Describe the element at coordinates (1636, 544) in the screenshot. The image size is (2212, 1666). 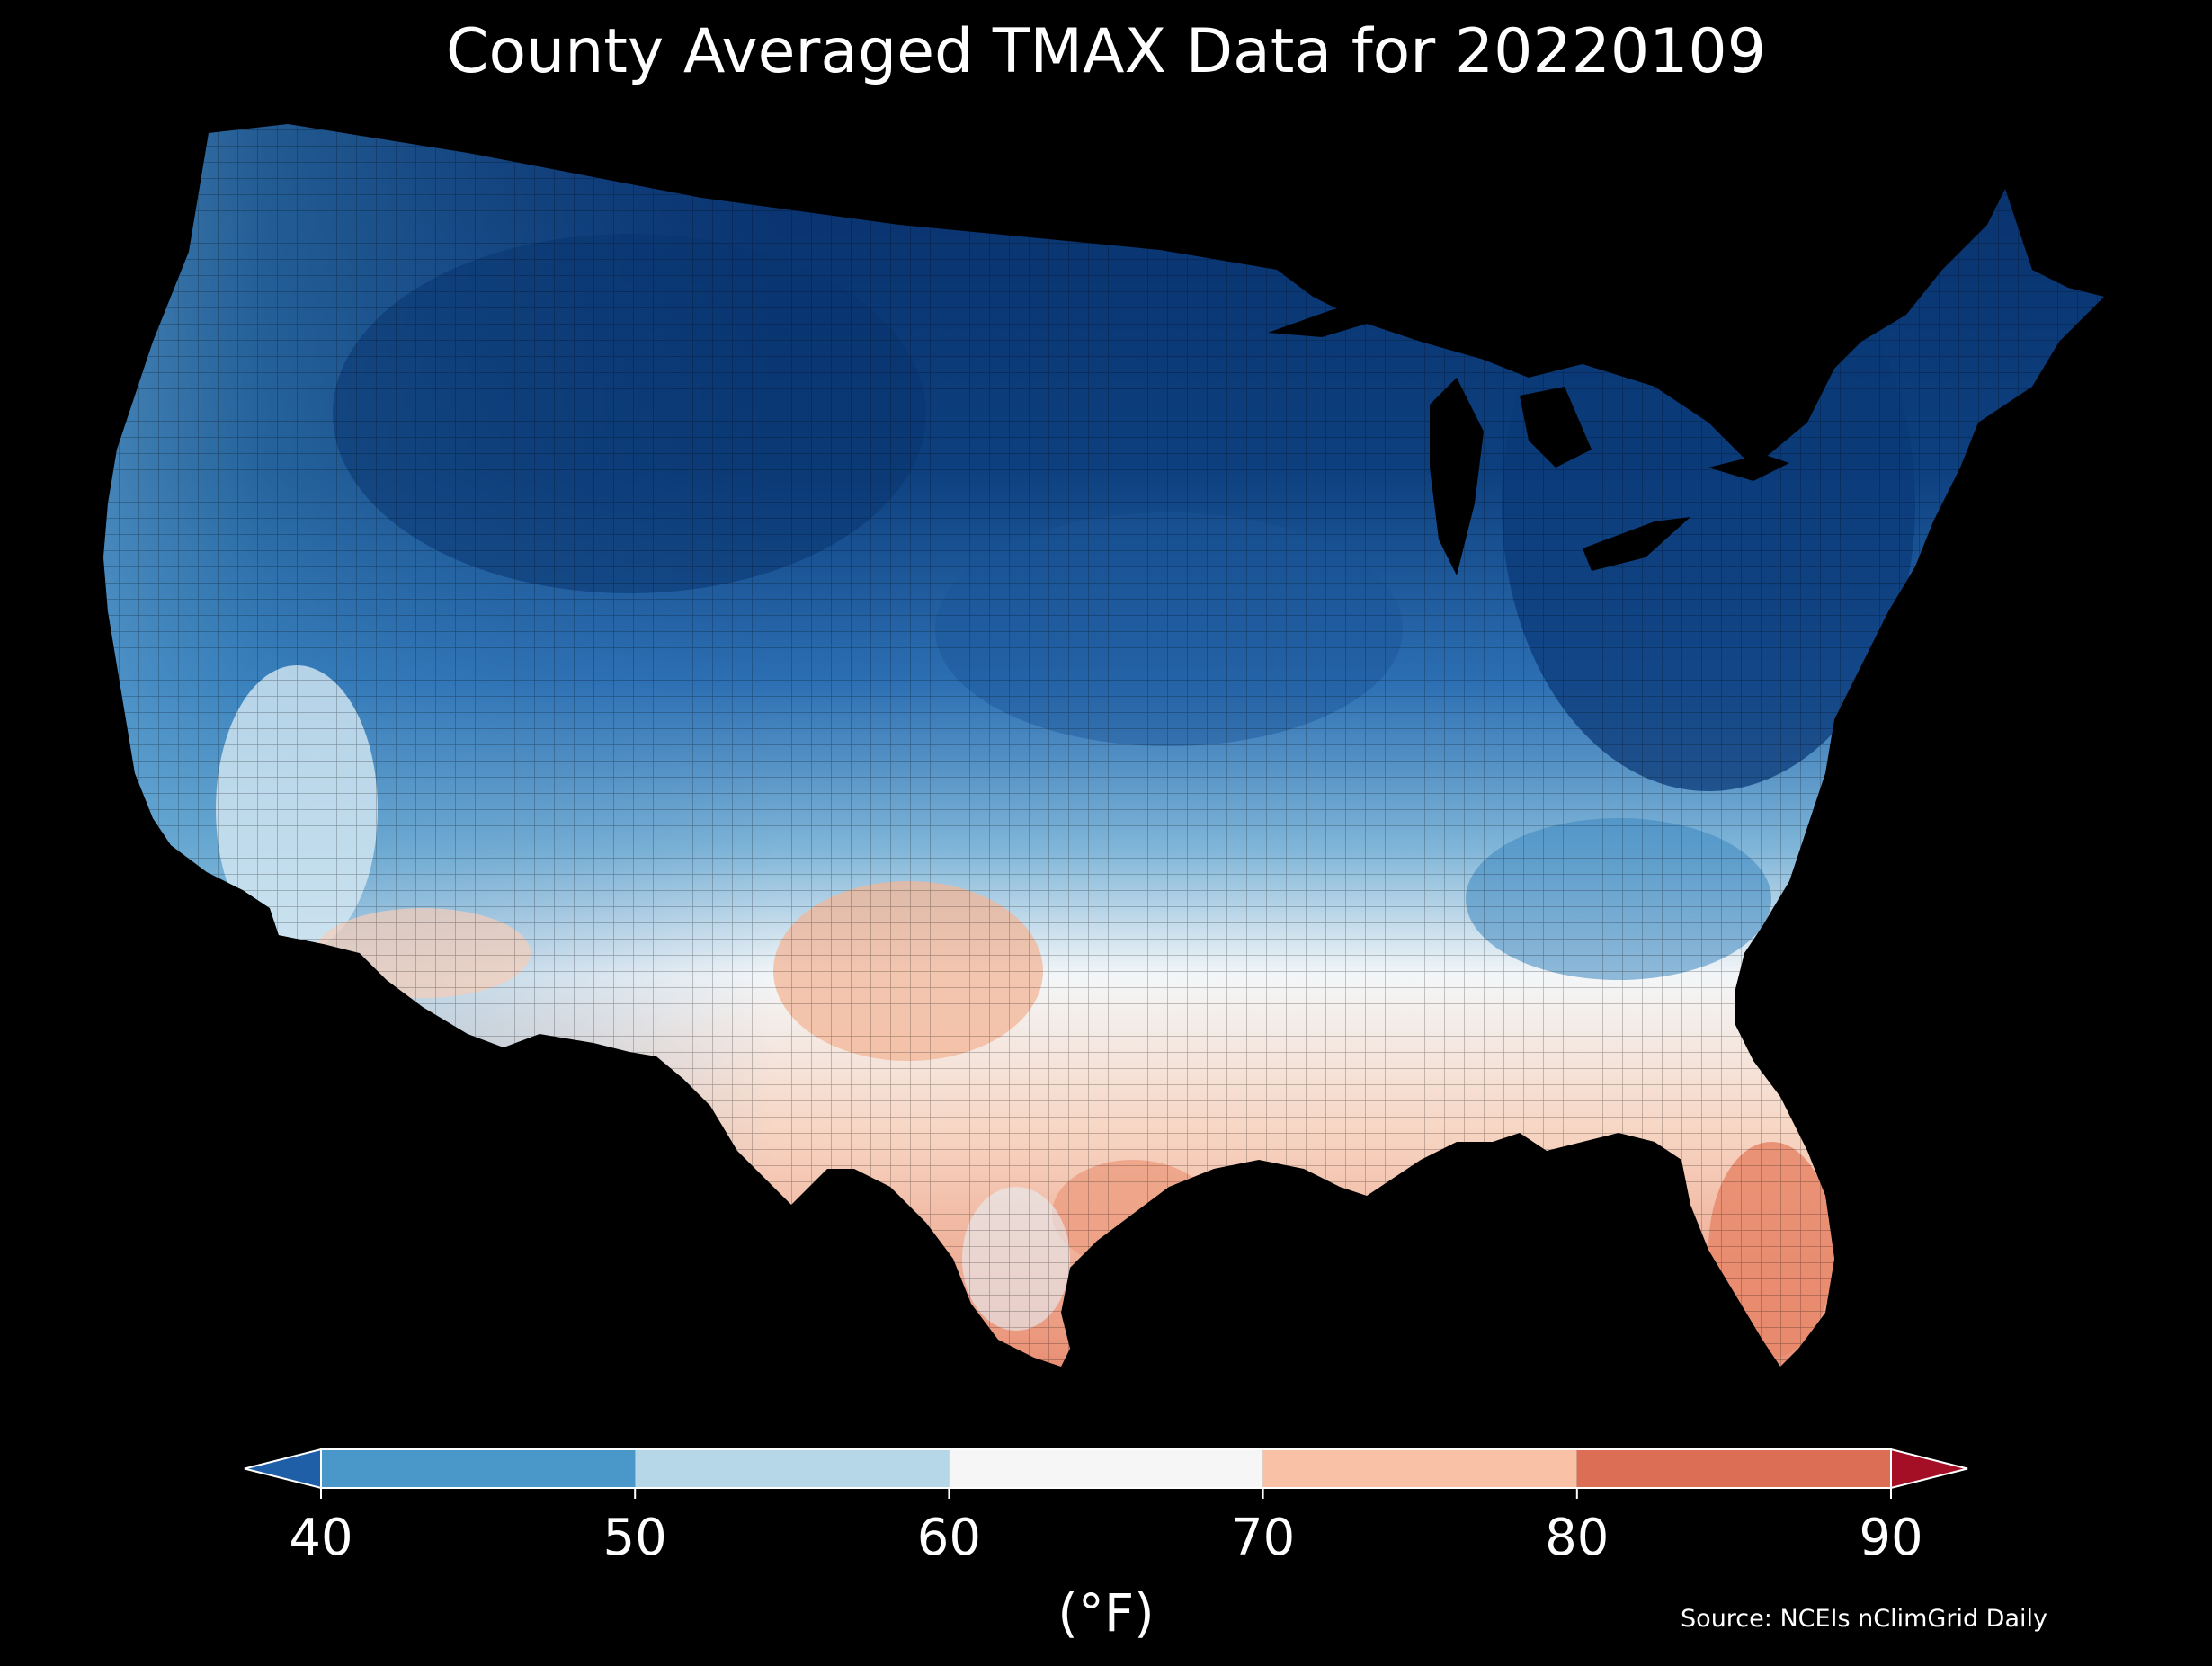
I see `lake-erie` at that location.